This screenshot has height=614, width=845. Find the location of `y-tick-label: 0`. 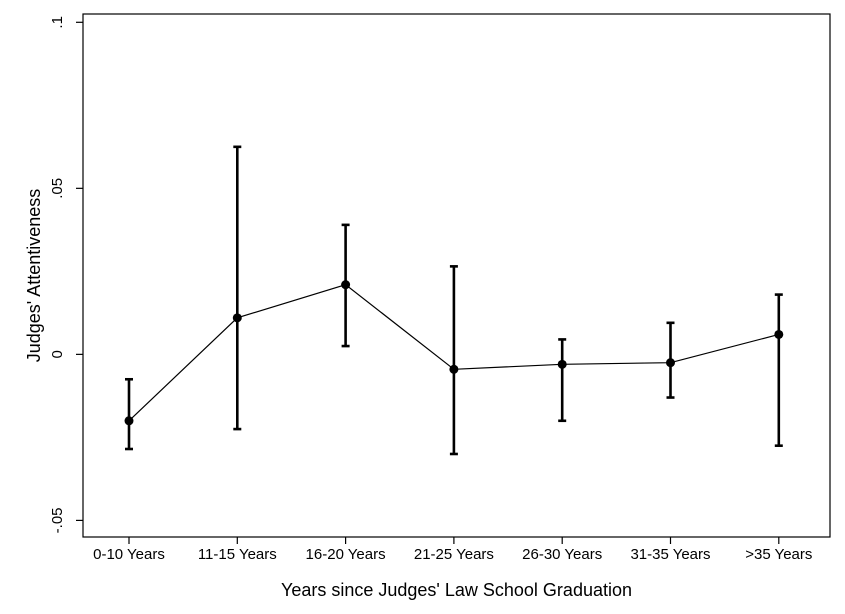

y-tick-label: 0 is located at coordinates (57, 354).